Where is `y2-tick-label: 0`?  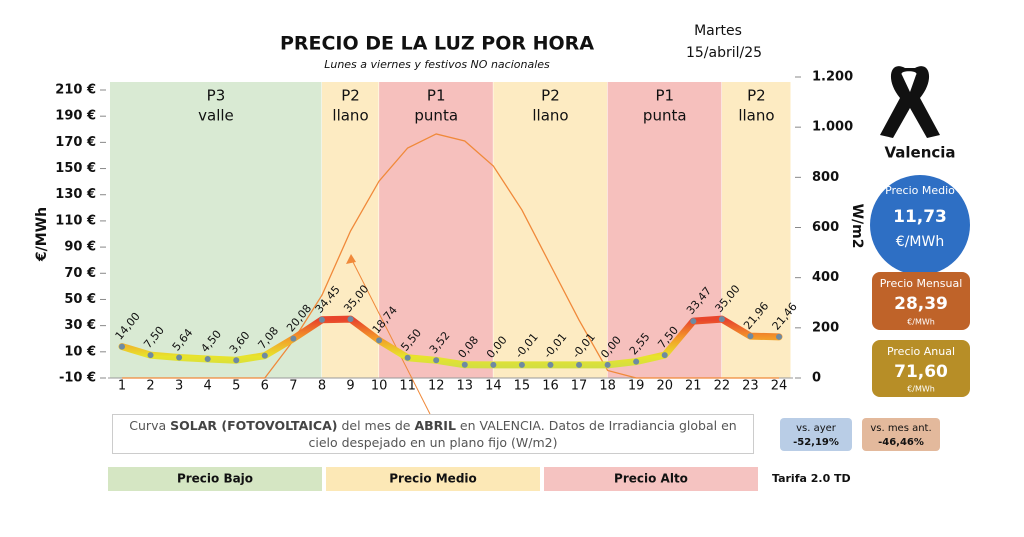
y2-tick-label: 0 is located at coordinates (816, 378).